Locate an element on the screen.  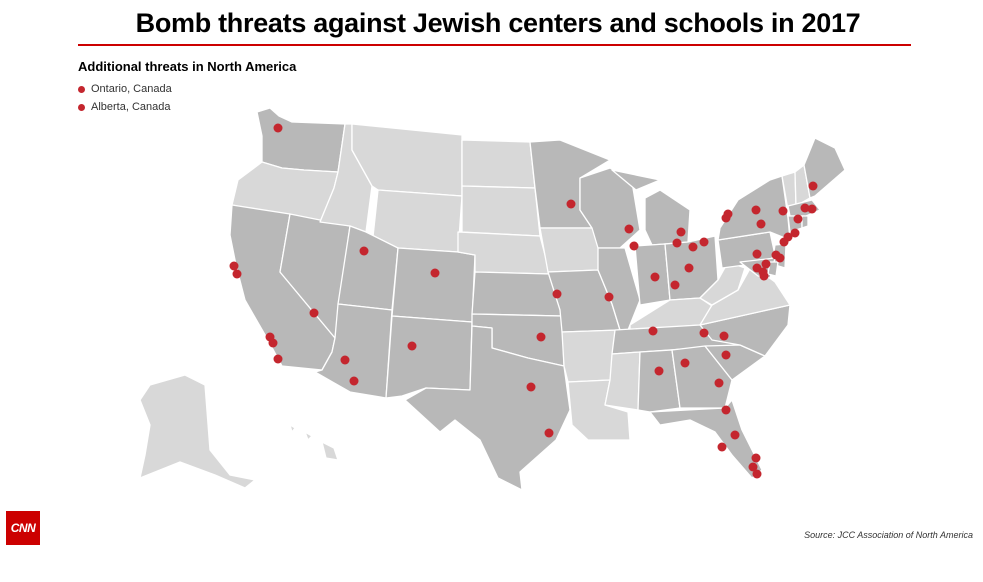
cnn-logo: CNN is located at coordinates (23, 528).